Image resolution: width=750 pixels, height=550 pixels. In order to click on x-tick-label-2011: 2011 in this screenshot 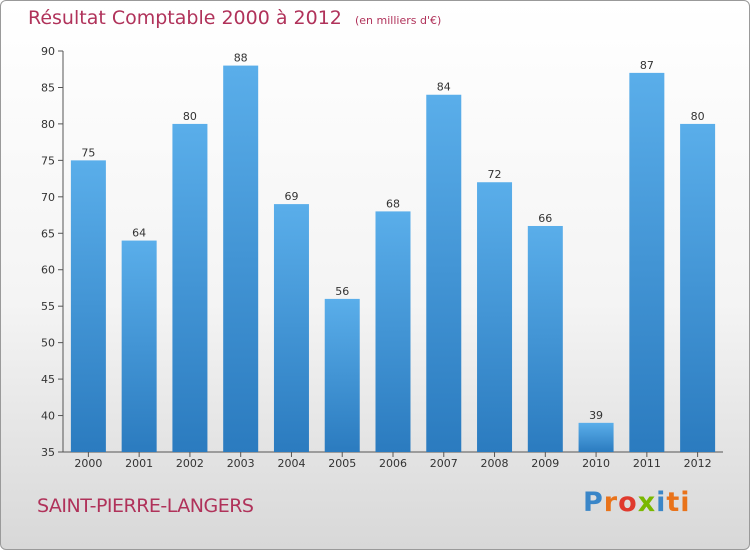, I will do `click(647, 463)`.